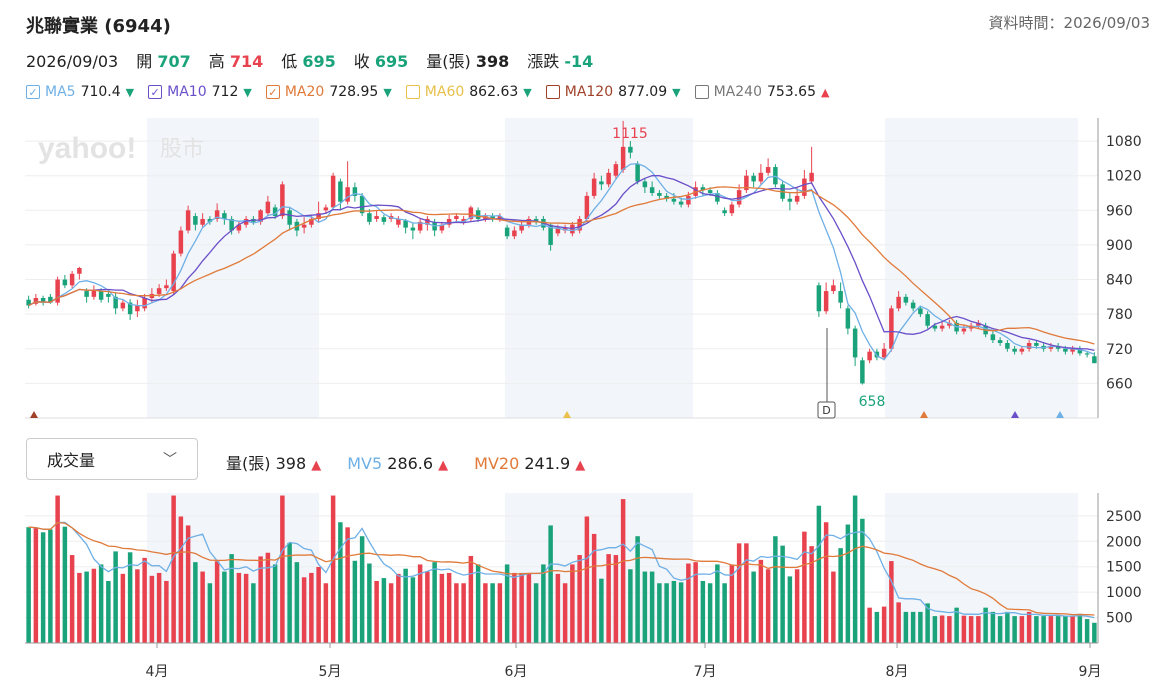 The width and height of the screenshot is (1170, 692). Describe the element at coordinates (328, 92) in the screenshot. I see `ma20-toggle: ✓ MA20 728.95 ▼` at that location.